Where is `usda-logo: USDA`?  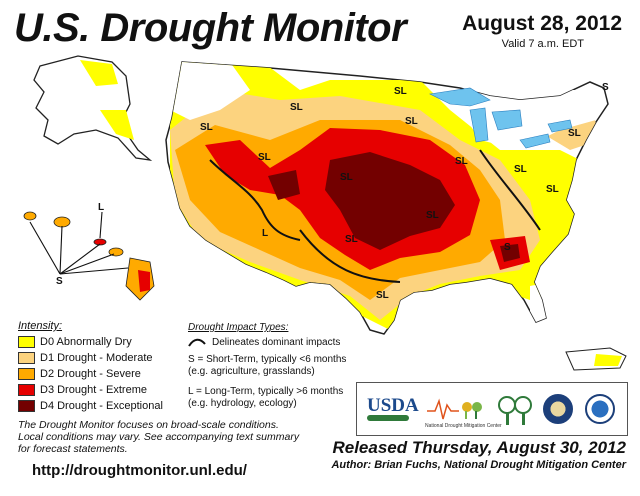
usda-logo: USDA is located at coordinates (393, 405).